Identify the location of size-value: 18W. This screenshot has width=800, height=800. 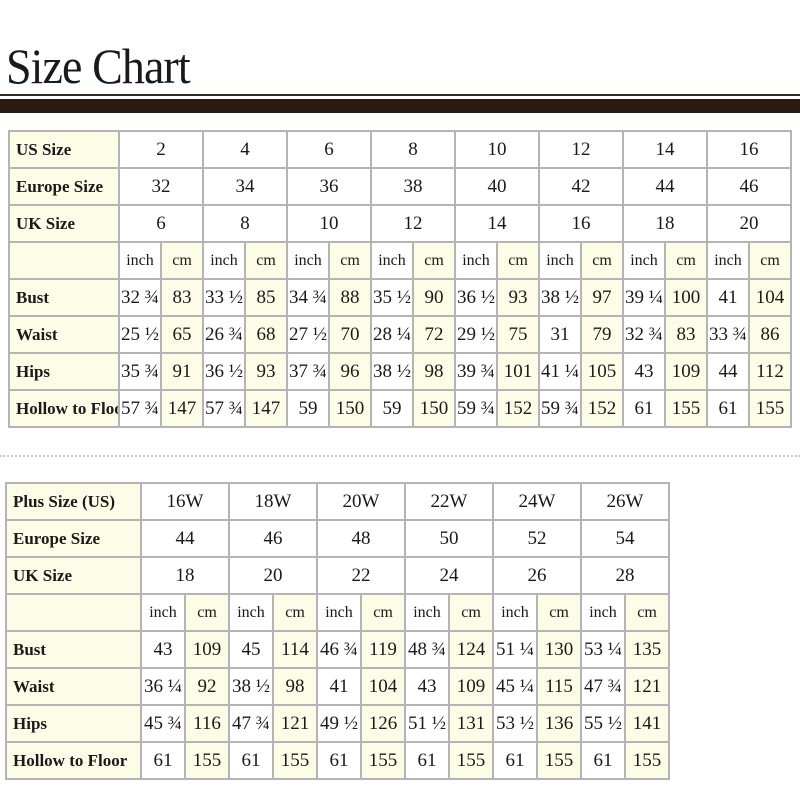
(273, 501).